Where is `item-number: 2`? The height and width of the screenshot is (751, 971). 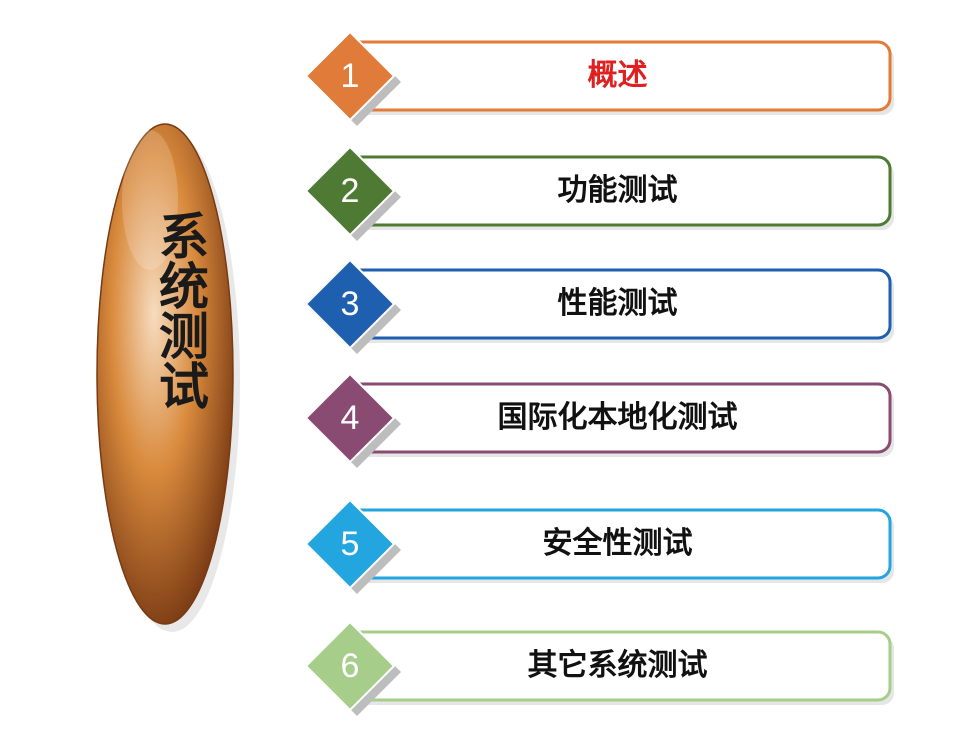
item-number: 2 is located at coordinates (350, 191).